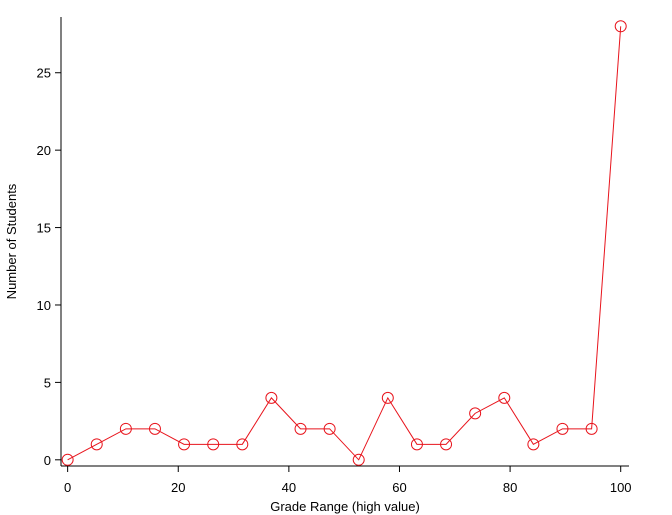  Describe the element at coordinates (47, 382) in the screenshot. I see `y-tick-label: 5` at that location.